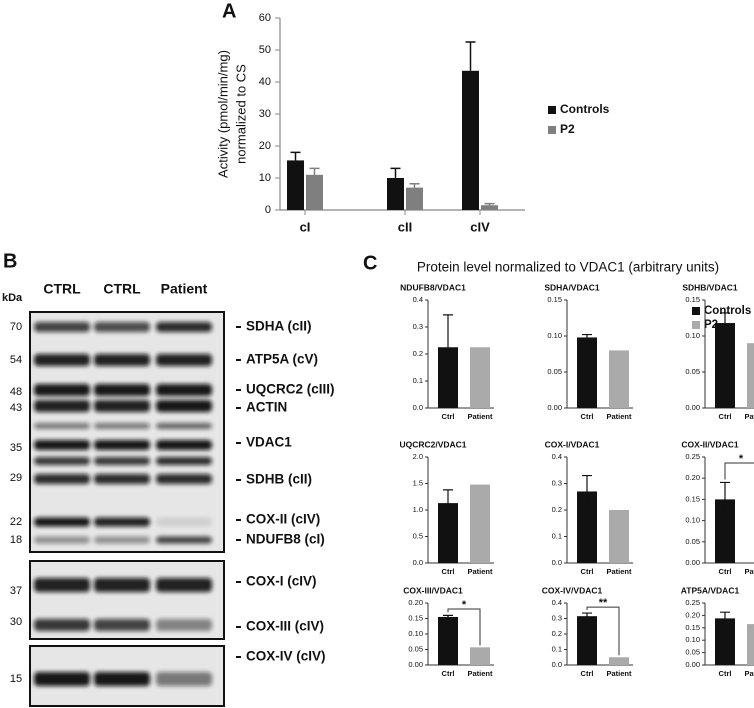 The image size is (754, 708). What do you see at coordinates (265, 146) in the screenshot?
I see `y-tick-label: 20` at bounding box center [265, 146].